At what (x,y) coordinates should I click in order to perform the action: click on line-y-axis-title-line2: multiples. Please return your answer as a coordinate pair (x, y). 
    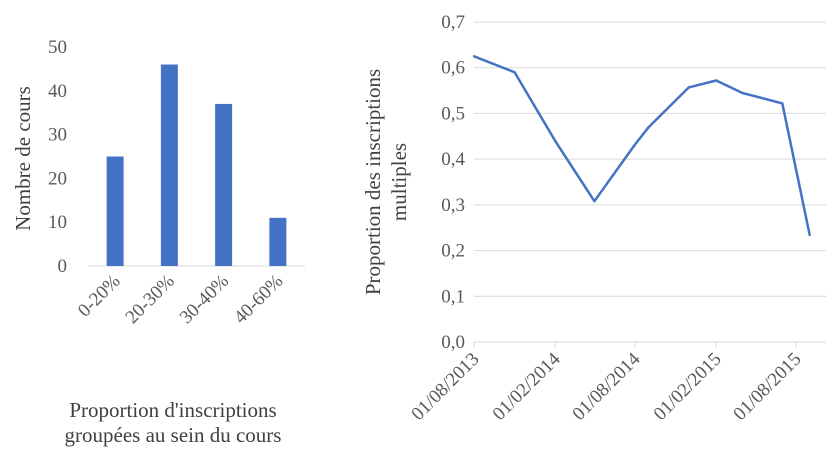
    Looking at the image, I should click on (399, 182).